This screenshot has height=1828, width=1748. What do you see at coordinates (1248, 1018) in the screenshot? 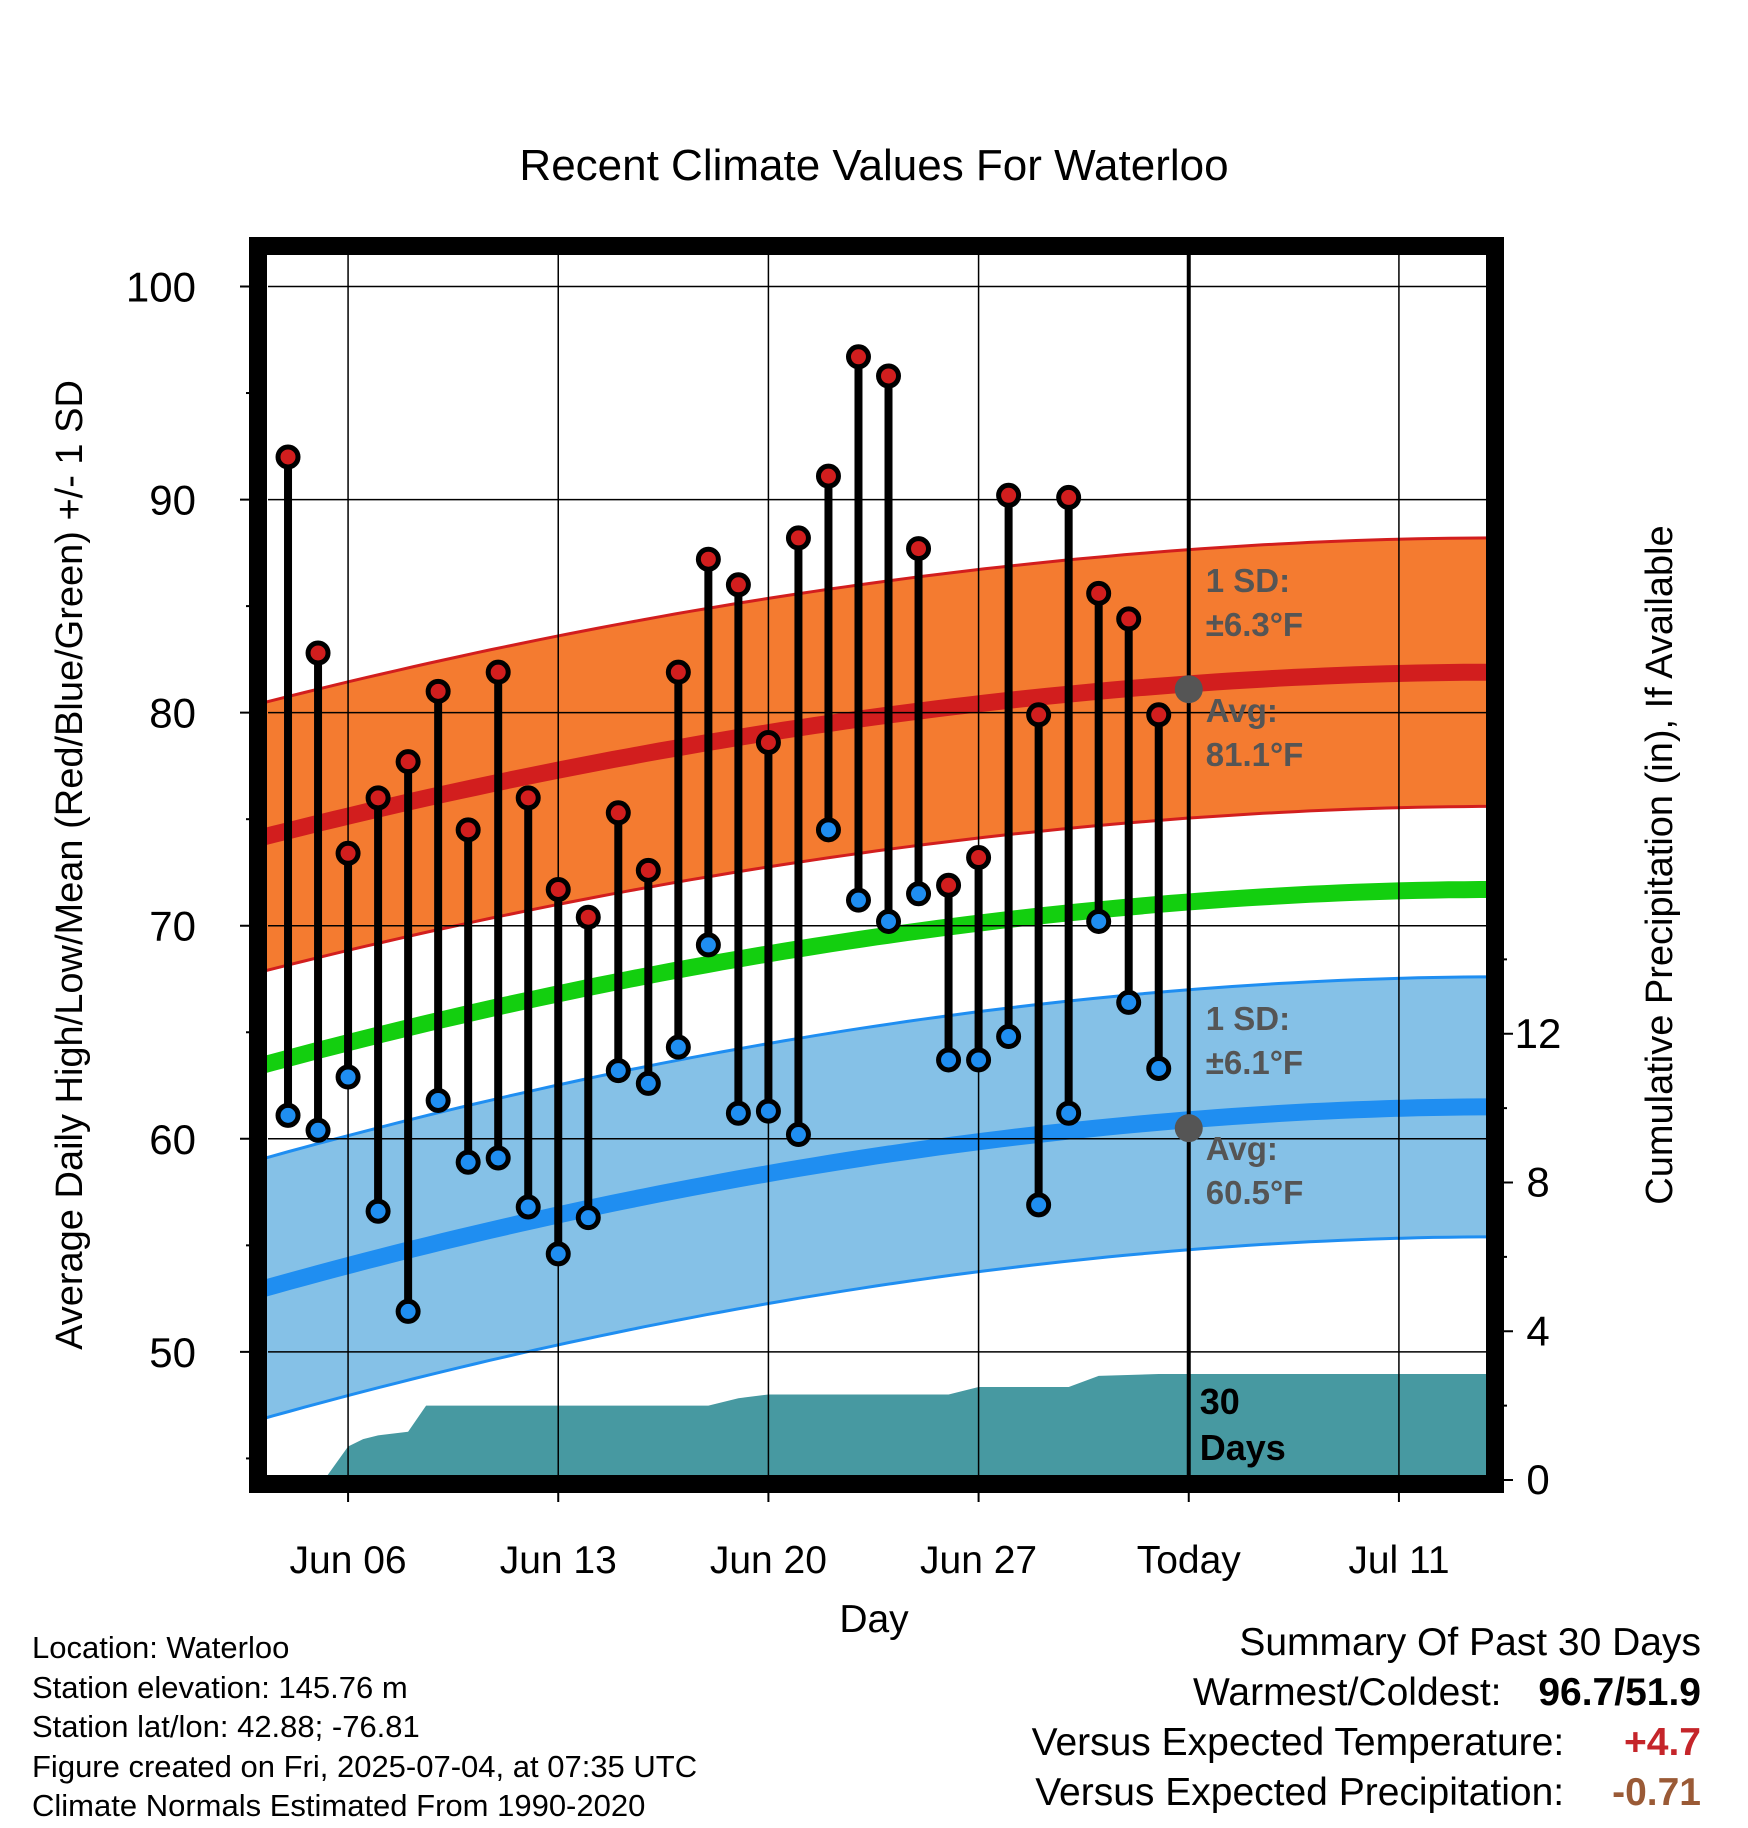
I see `low-sd-label: 1 SD:` at bounding box center [1248, 1018].